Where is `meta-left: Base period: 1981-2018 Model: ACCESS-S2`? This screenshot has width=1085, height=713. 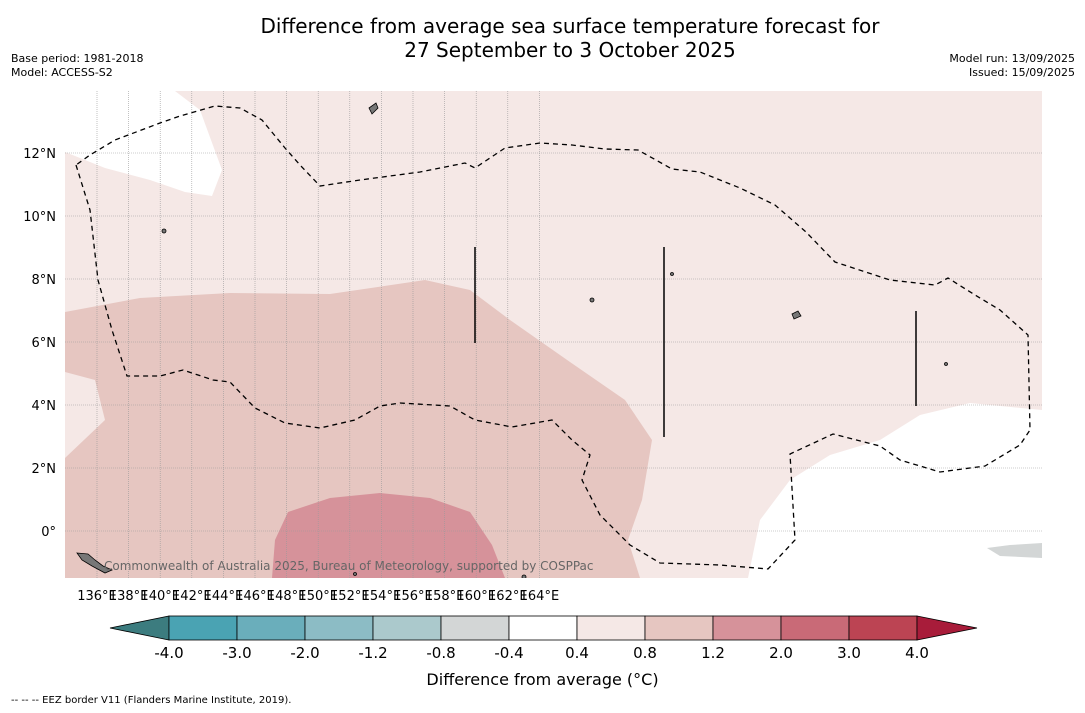 meta-left: Base period: 1981-2018 Model: ACCESS-S2 is located at coordinates (77, 66).